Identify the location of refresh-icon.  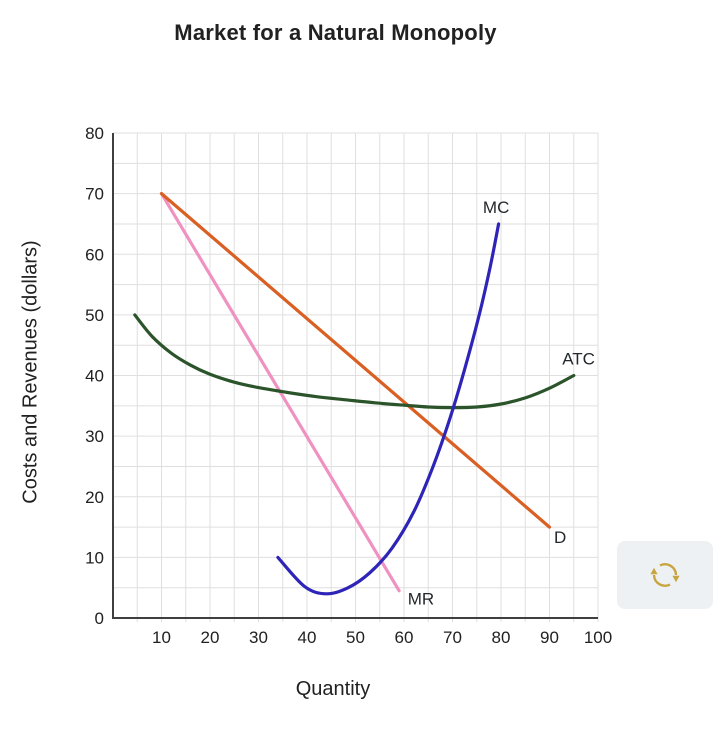
(665, 575).